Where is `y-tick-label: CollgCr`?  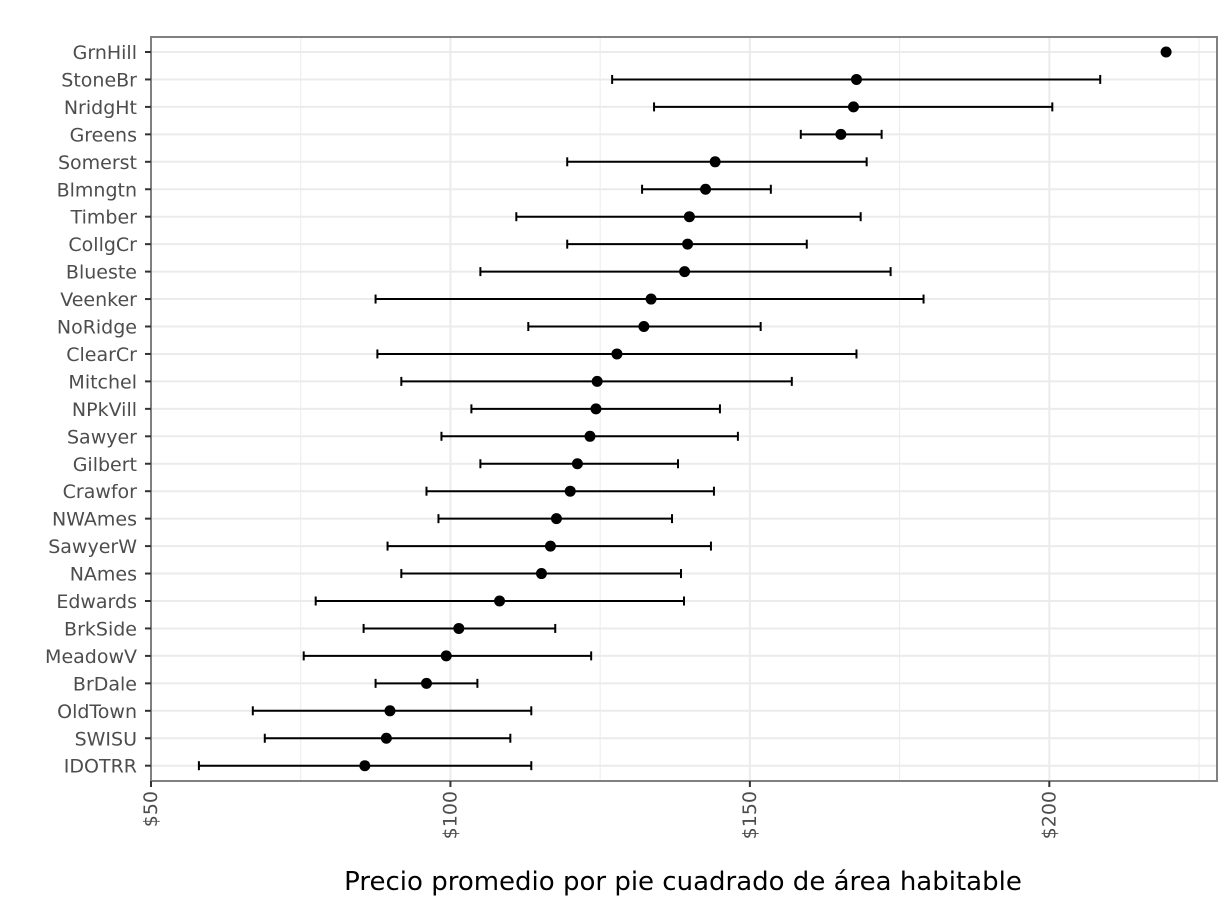 y-tick-label: CollgCr is located at coordinates (102, 245).